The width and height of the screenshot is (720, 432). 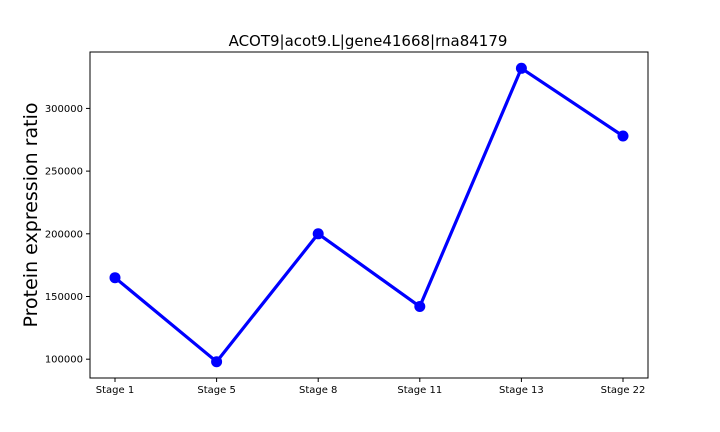 I want to click on y-tick-label: 200000, so click(x=64, y=234).